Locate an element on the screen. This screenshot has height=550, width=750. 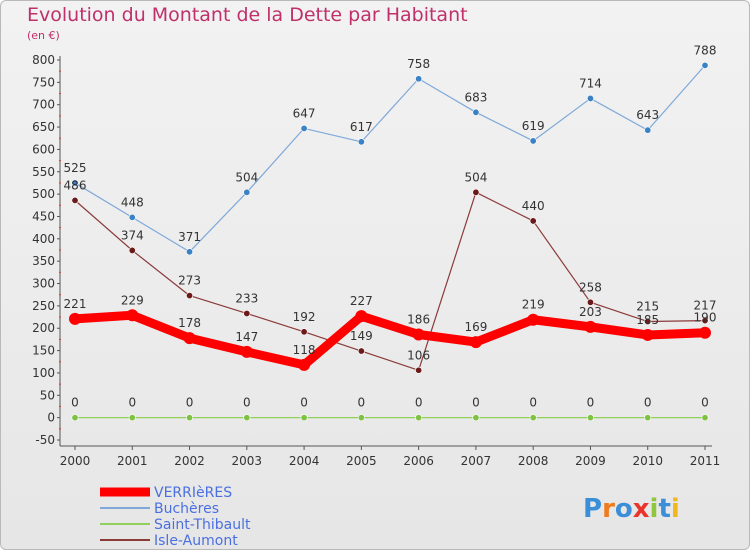
data-label: 178 is located at coordinates (189, 323).